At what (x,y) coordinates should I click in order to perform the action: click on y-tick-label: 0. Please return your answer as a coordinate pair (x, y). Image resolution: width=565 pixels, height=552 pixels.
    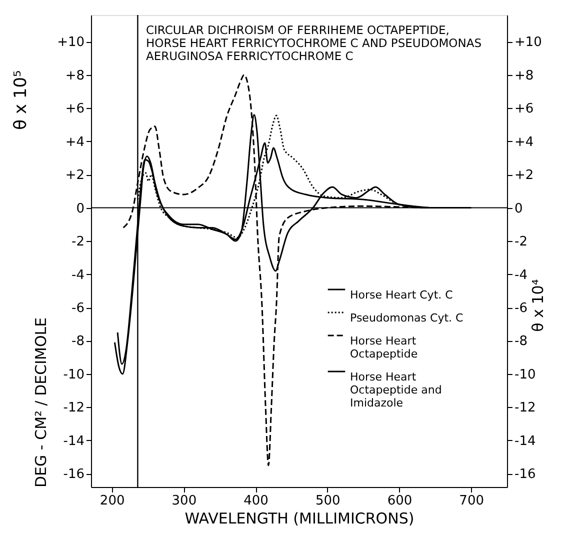
    Looking at the image, I should click on (80, 208).